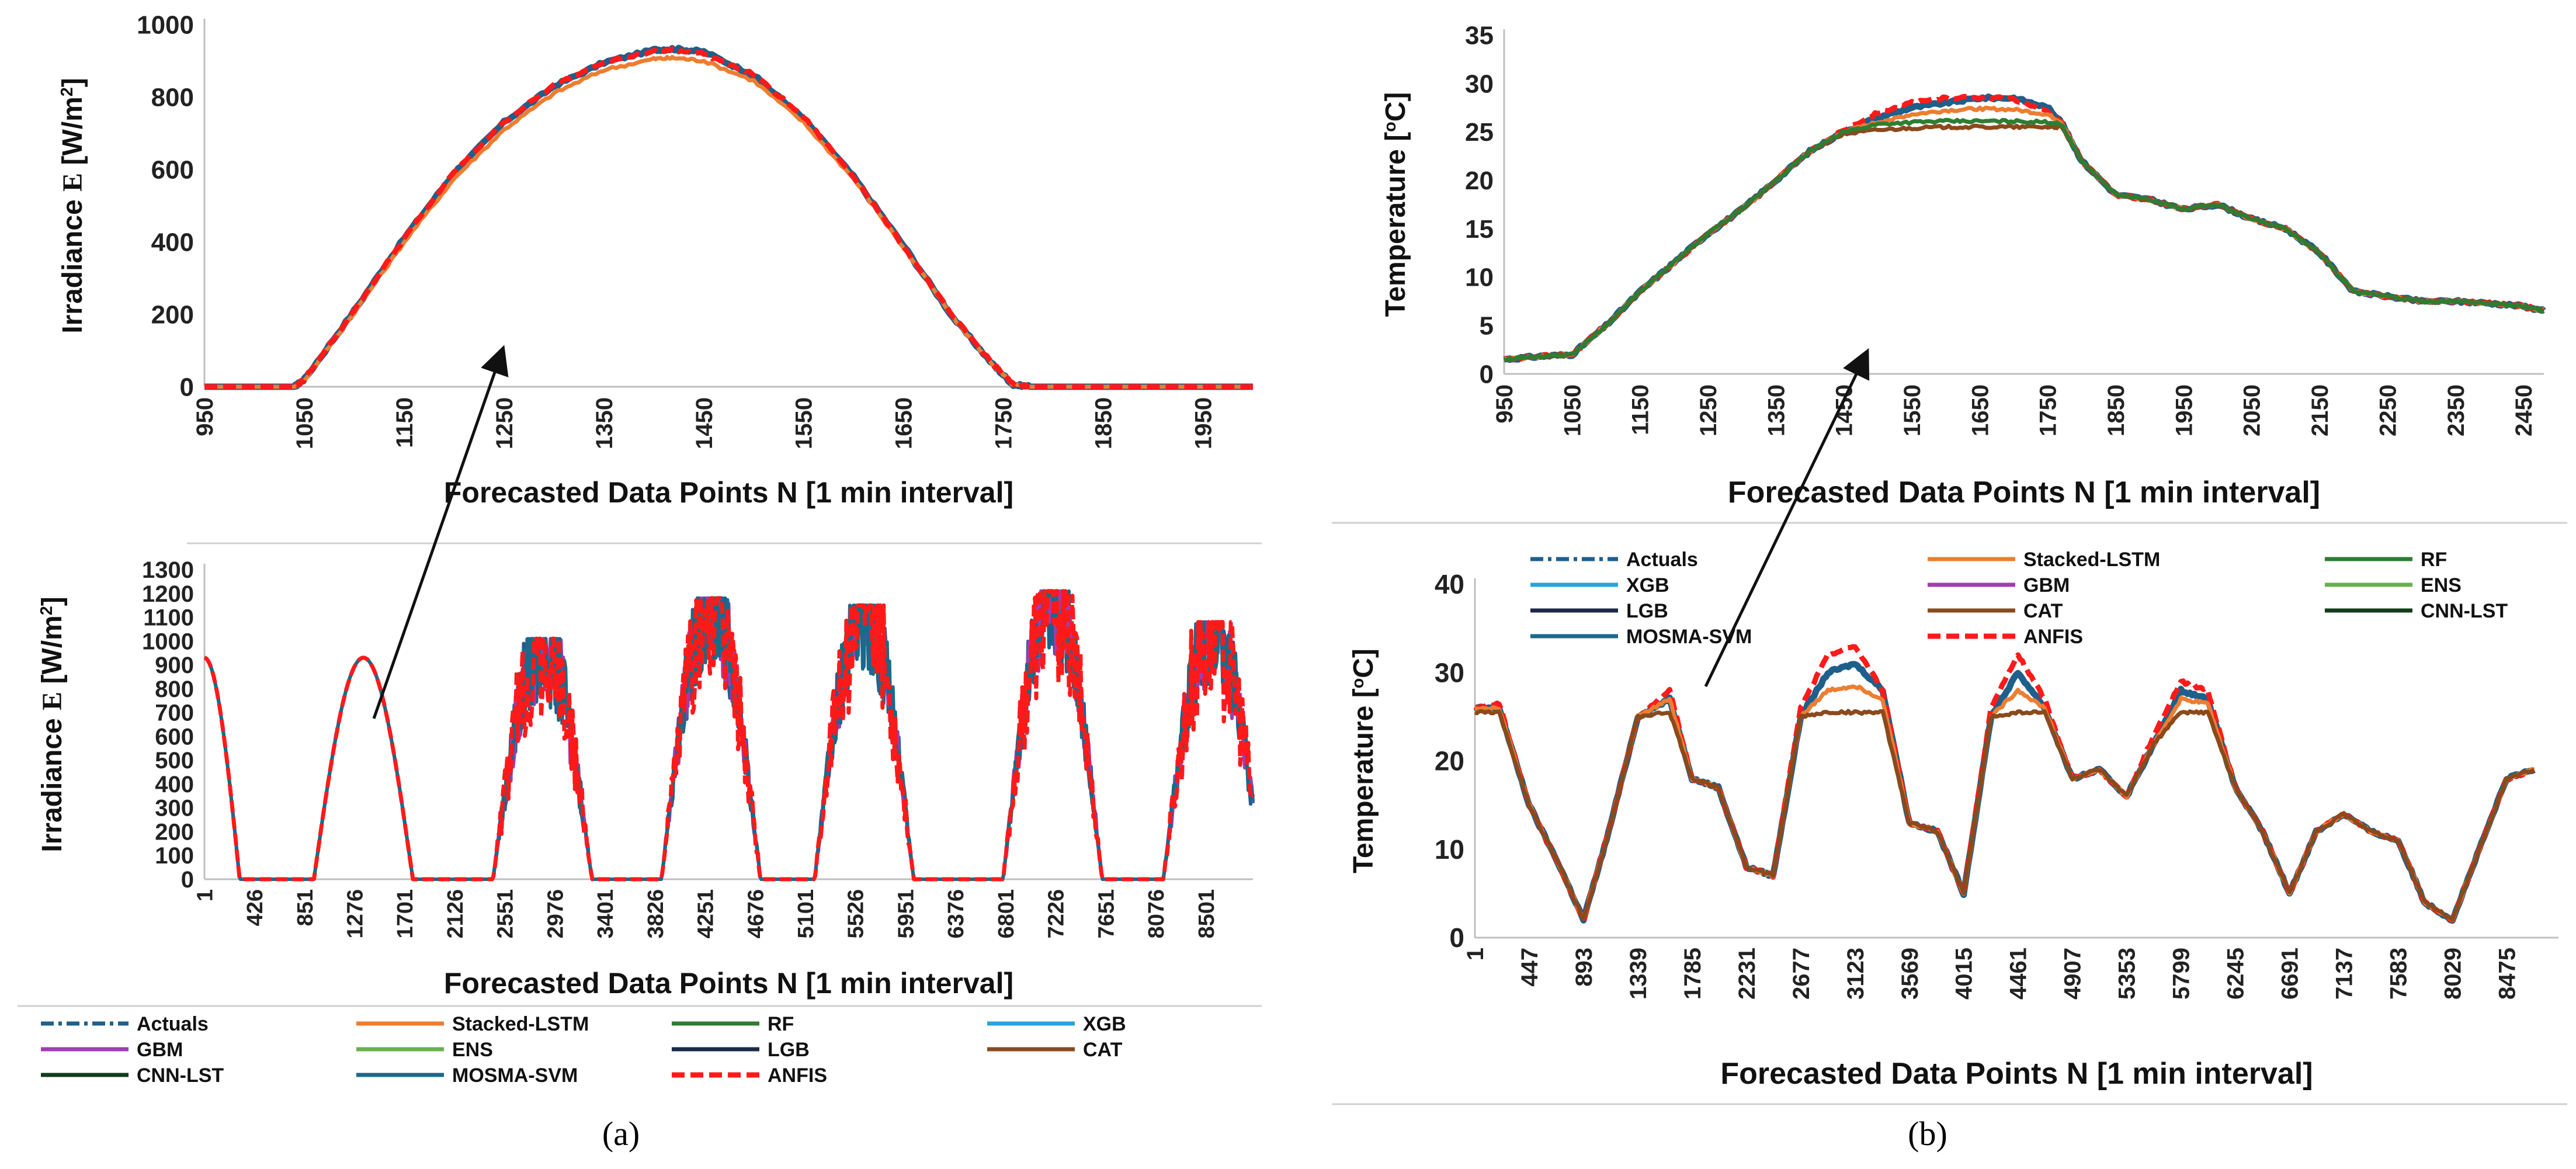  What do you see at coordinates (2236, 974) in the screenshot?
I see `x-tick-label: 6245` at bounding box center [2236, 974].